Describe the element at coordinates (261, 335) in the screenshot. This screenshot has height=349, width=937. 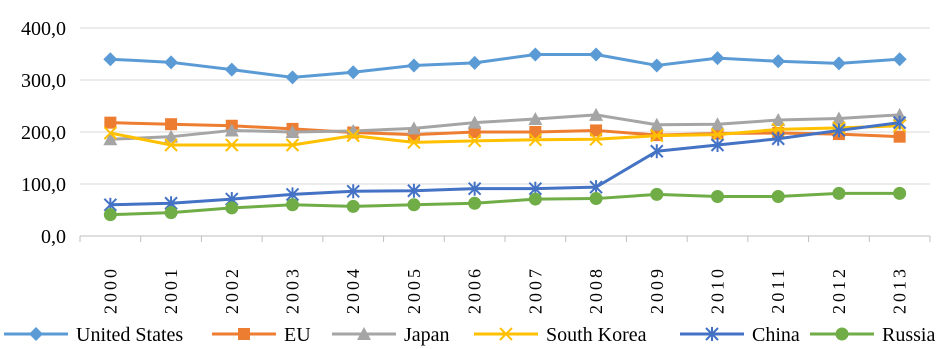
I see `legend-item-eu: EU` at that location.